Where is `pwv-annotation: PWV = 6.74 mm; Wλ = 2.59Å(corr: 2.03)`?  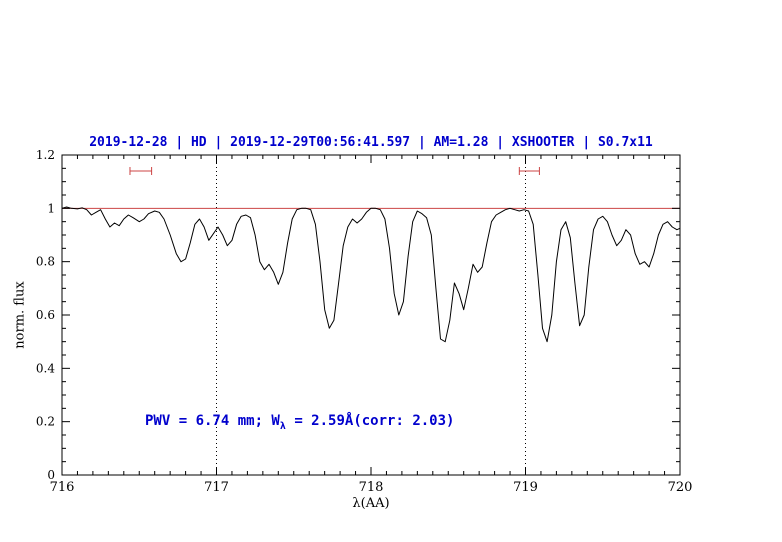 pwv-annotation: PWV = 6.74 mm; Wλ = 2.59Å(corr: 2.03) is located at coordinates (299, 422).